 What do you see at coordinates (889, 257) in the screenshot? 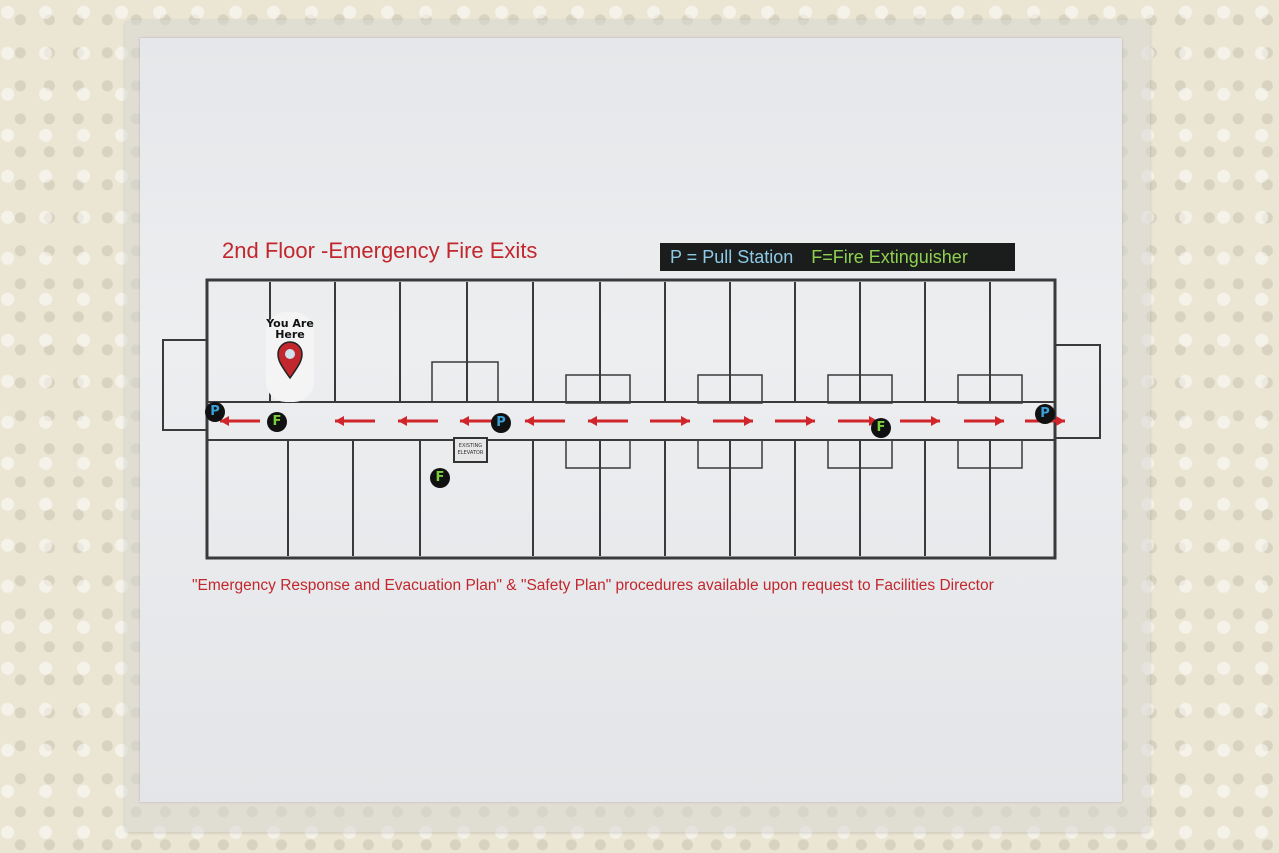
I see `legend-fire-extinguisher: F=Fire Extinguisher` at bounding box center [889, 257].